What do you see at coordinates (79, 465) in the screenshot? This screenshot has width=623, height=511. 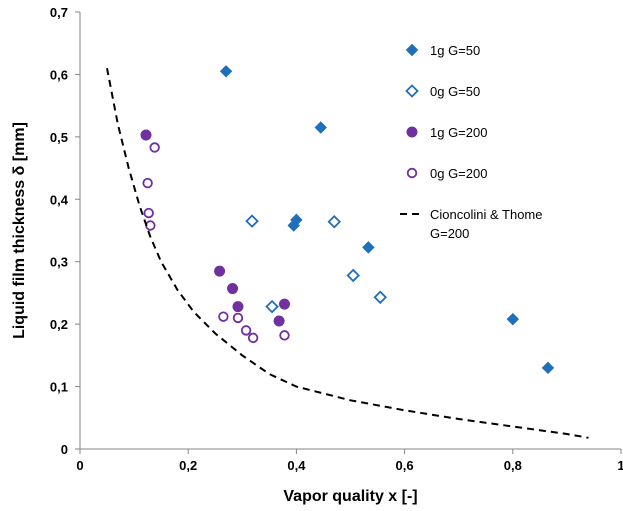 I see `x-tick-label: 0` at bounding box center [79, 465].